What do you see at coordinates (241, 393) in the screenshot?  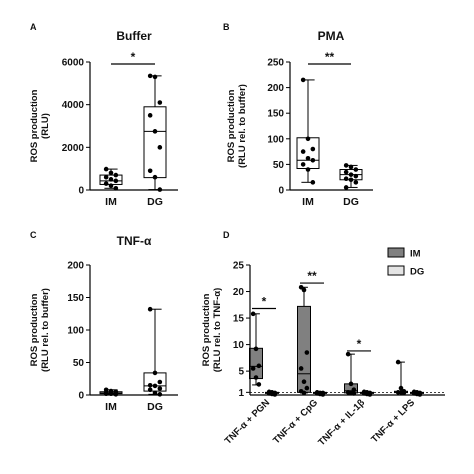 I see `y-tick-label: 1` at bounding box center [241, 393].